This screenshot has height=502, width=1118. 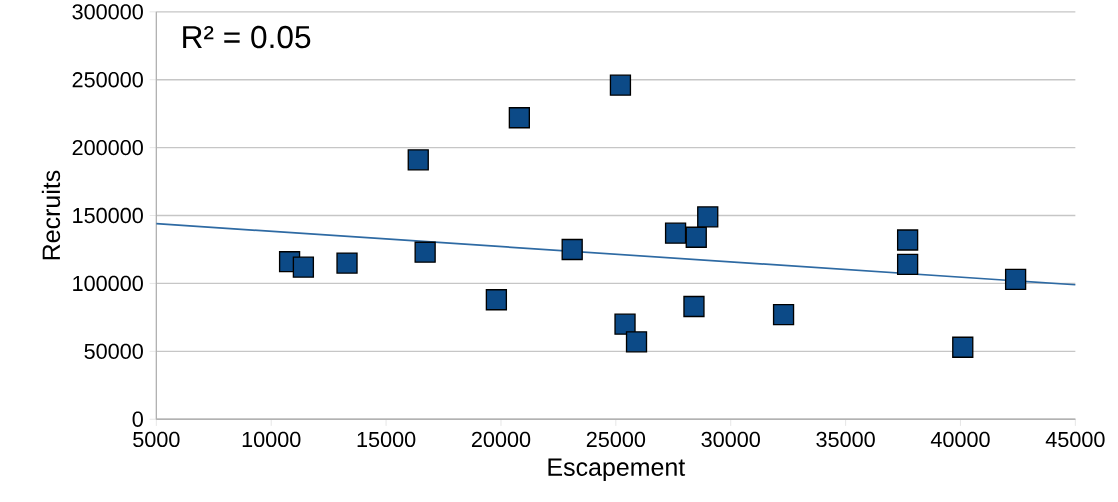 I want to click on annotation: R² = 0.05, so click(x=247, y=37).